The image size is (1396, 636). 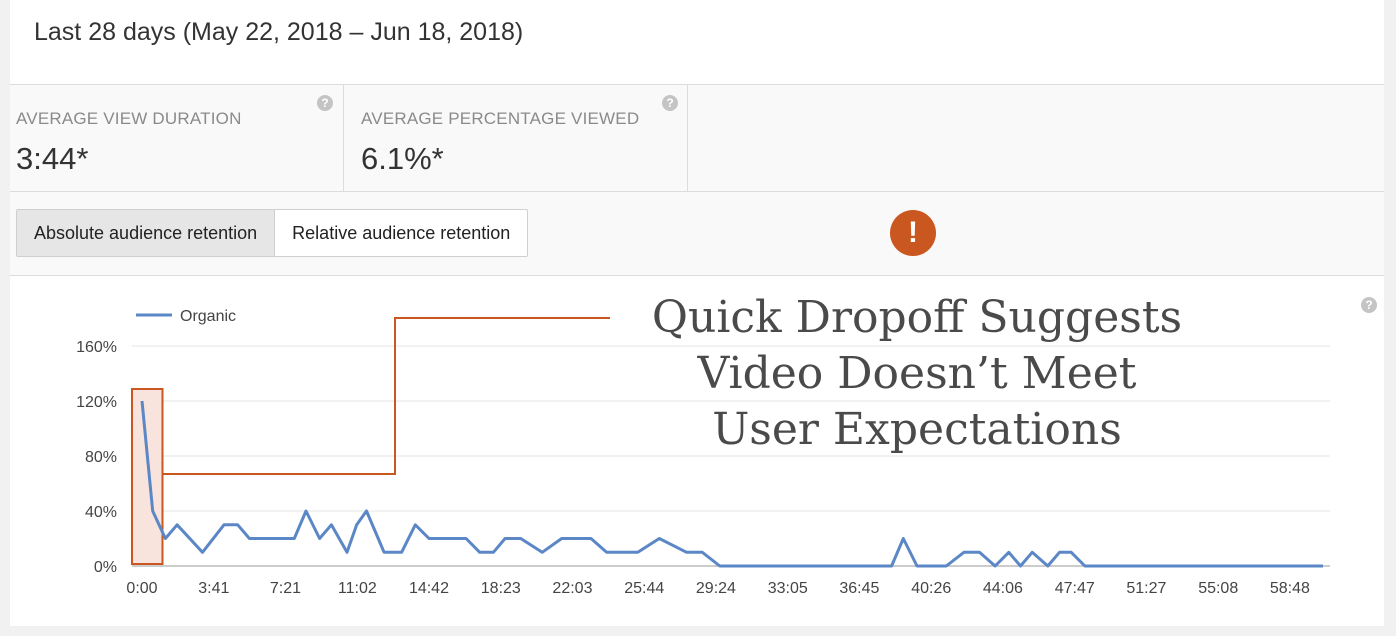 What do you see at coordinates (101, 457) in the screenshot?
I see `y-tick-label: 80%` at bounding box center [101, 457].